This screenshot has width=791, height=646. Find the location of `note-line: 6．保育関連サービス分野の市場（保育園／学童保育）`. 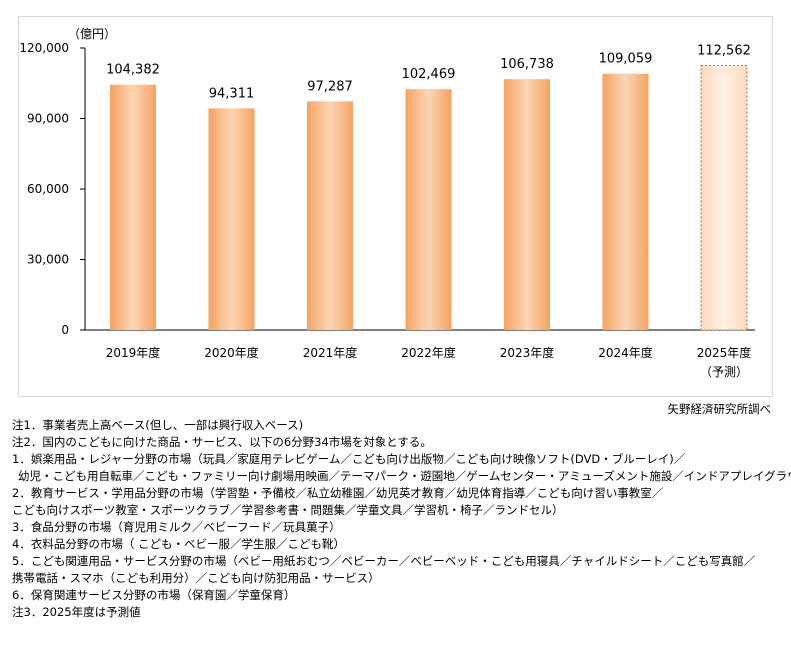

note-line: 6．保育関連サービス分野の市場（保育園／学童保育） is located at coordinates (154, 595).